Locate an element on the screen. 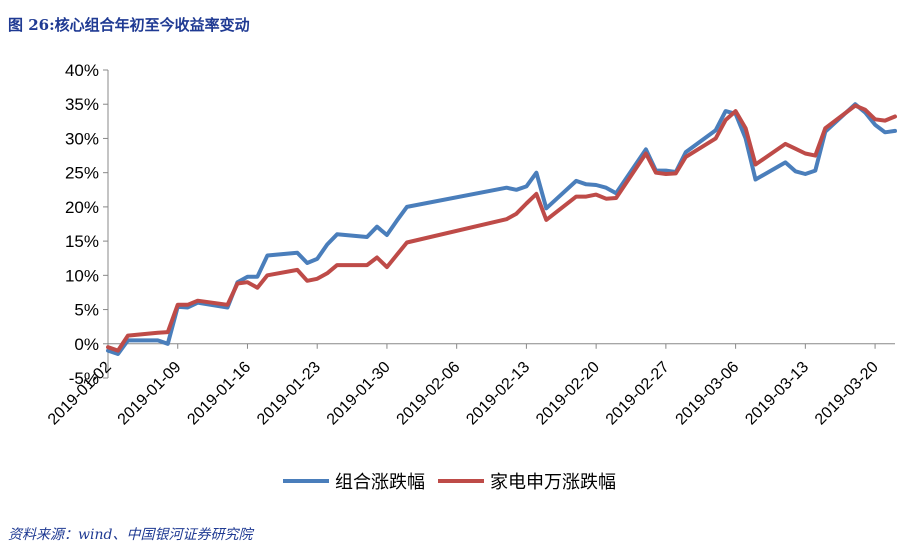 The height and width of the screenshot is (560, 918). x-tick-label: 2019-02-27 is located at coordinates (638, 394).